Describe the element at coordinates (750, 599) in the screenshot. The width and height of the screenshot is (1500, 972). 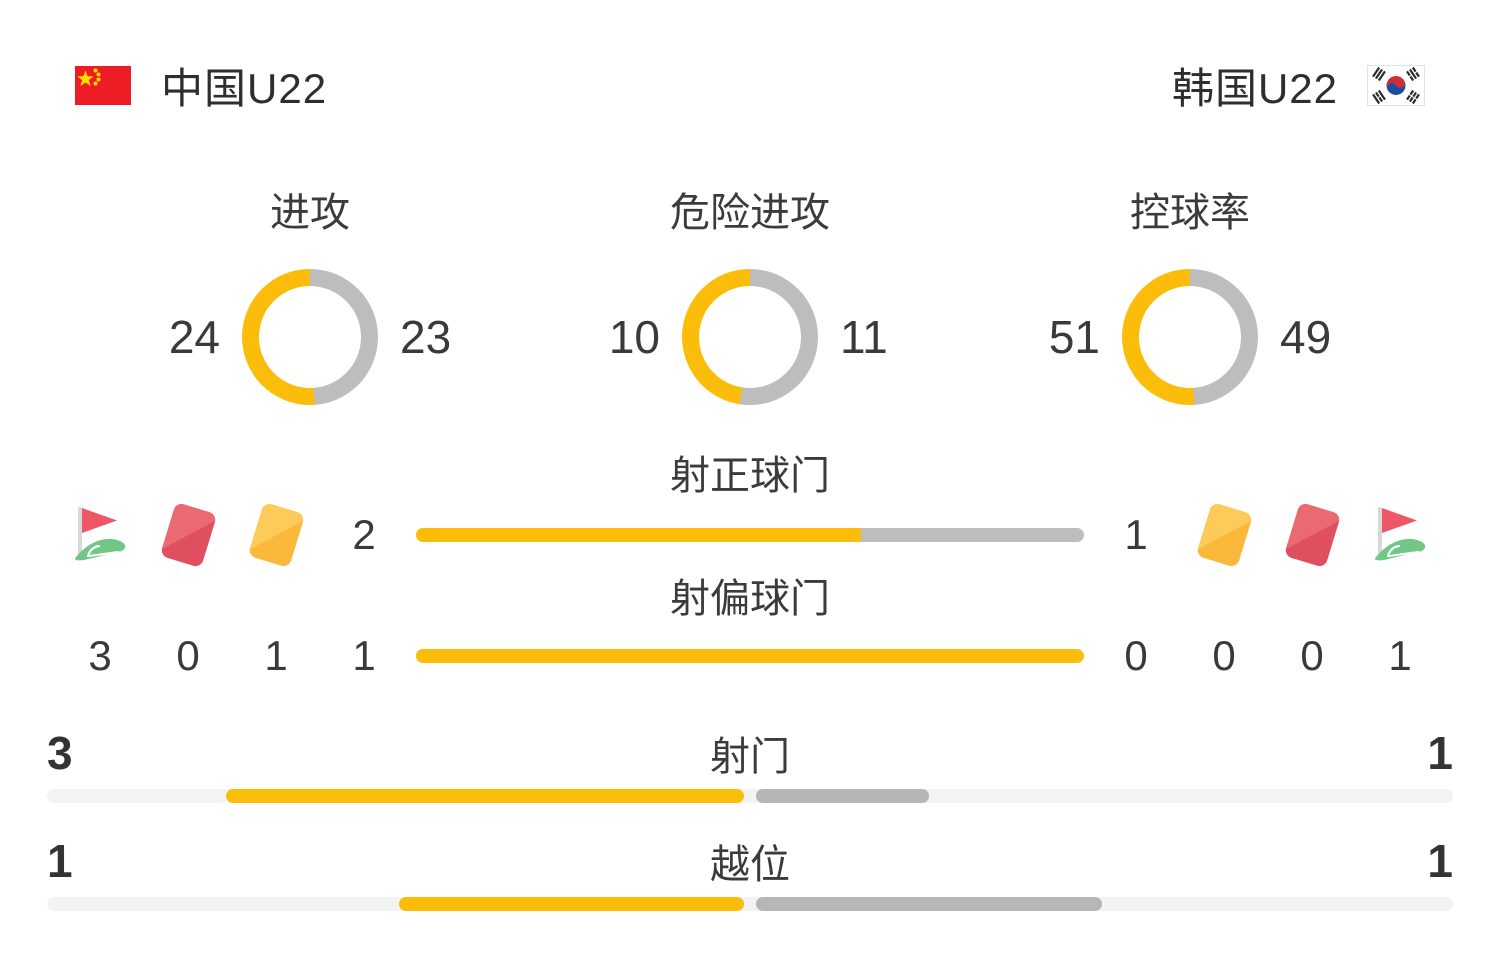
I see `shots-off-target-title: 射偏球门` at that location.